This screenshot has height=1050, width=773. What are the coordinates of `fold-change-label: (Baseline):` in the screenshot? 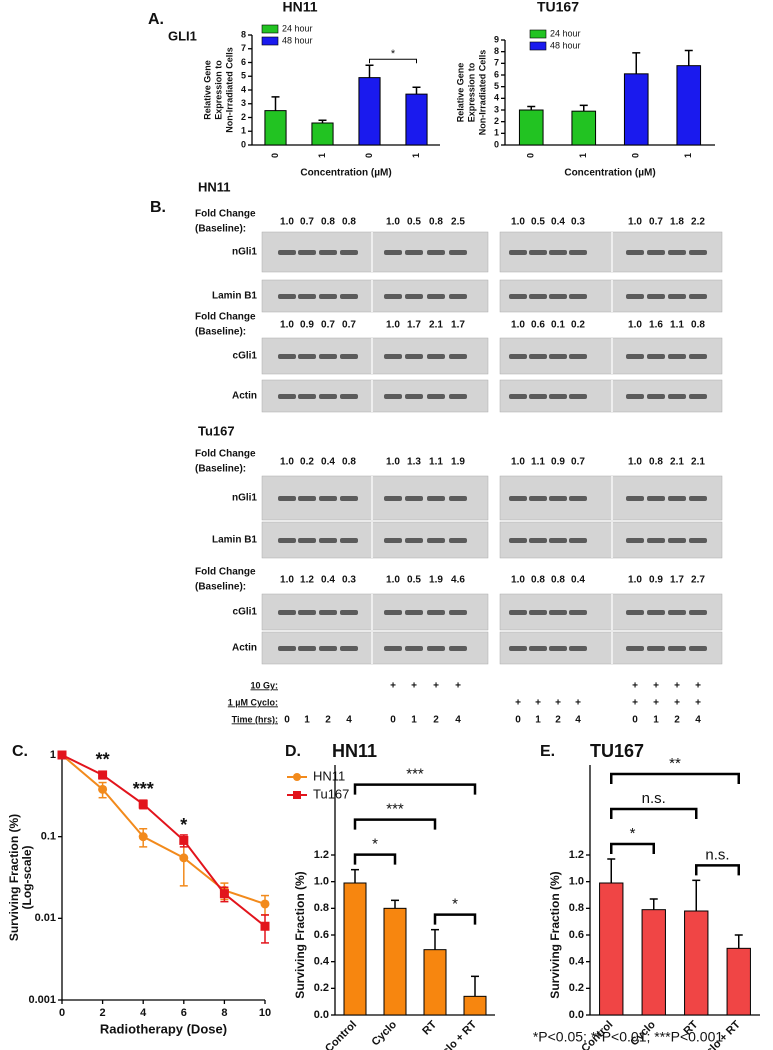 It's located at (220, 229).